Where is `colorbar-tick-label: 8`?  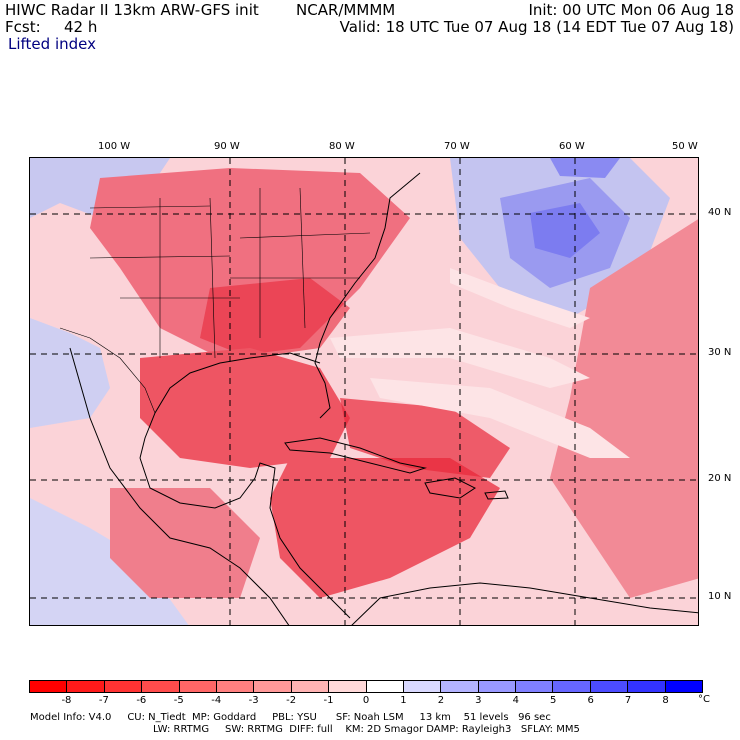
colorbar-tick-label: 8 is located at coordinates (665, 700).